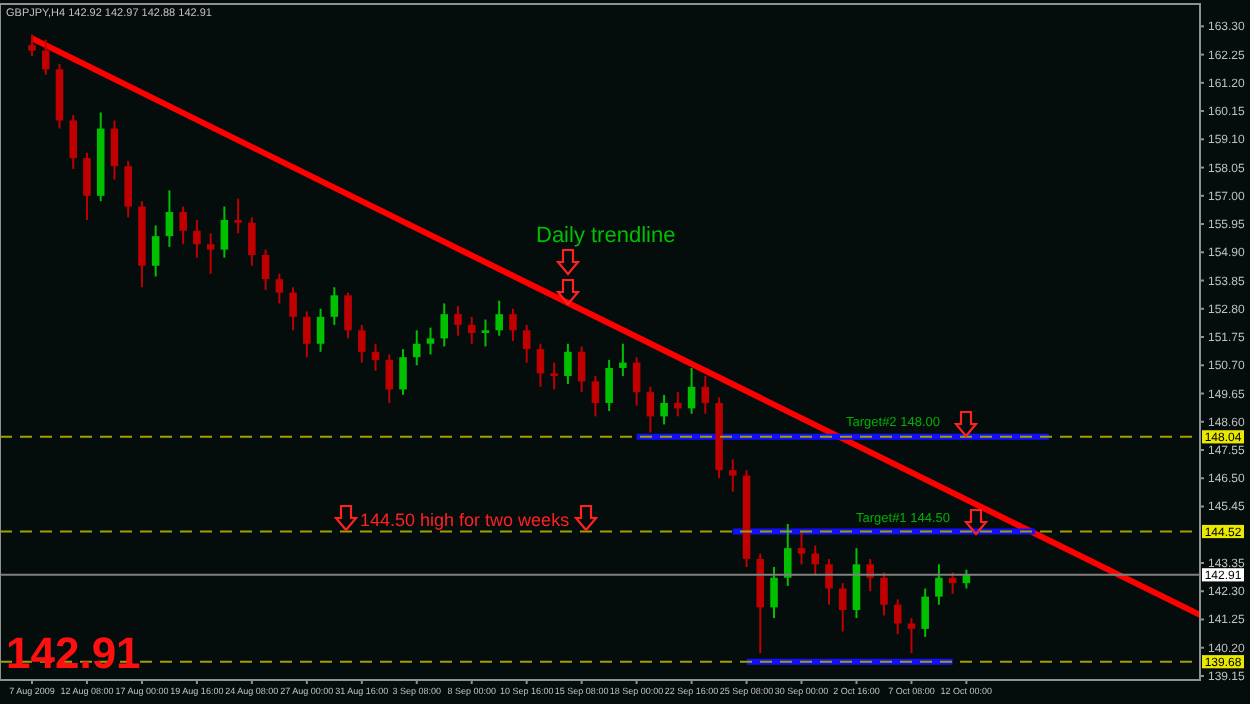 This screenshot has height=704, width=1250. I want to click on annotation: 142.91, so click(73, 653).